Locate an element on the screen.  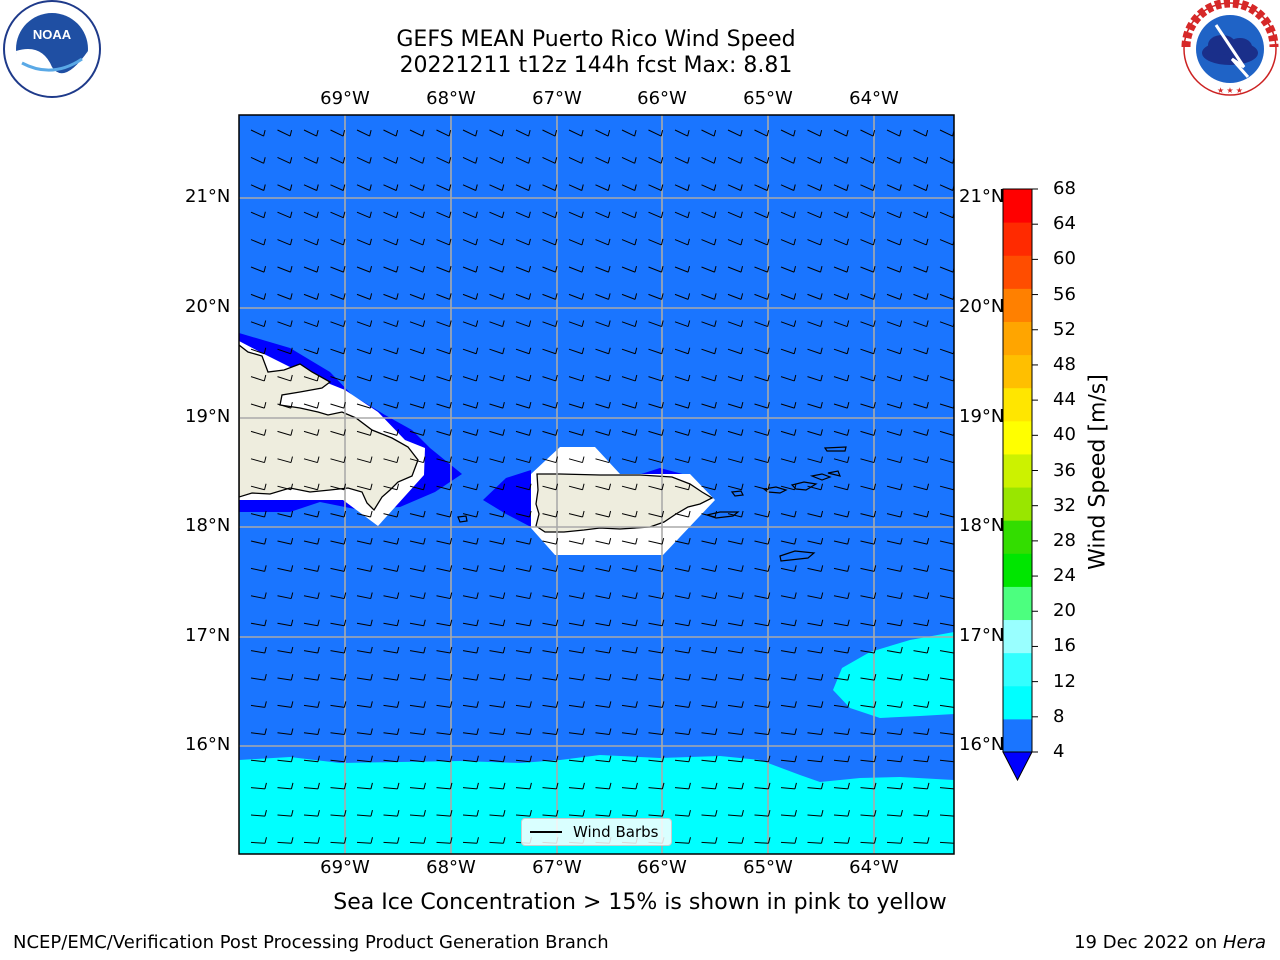
colorbar-bin is located at coordinates (1017, 702).